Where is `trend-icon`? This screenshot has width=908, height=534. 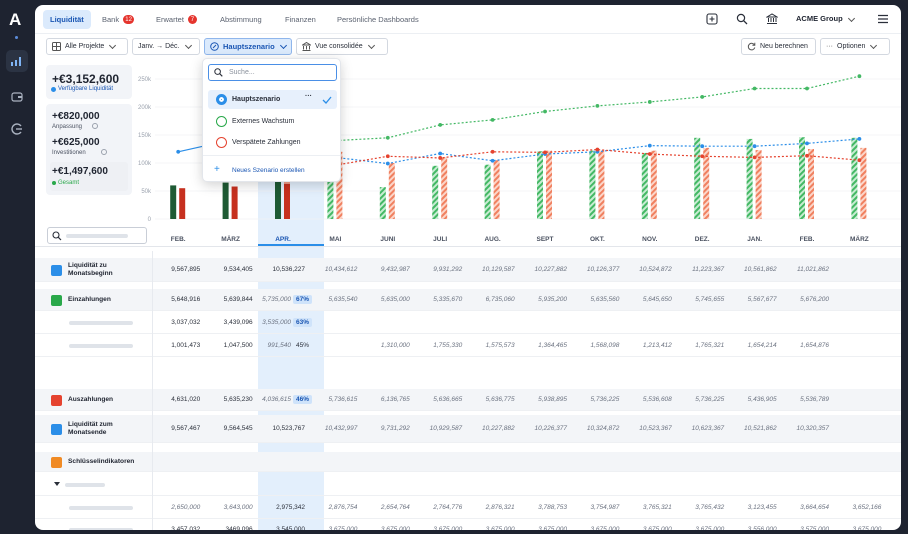
trend-icon is located at coordinates (56, 429).